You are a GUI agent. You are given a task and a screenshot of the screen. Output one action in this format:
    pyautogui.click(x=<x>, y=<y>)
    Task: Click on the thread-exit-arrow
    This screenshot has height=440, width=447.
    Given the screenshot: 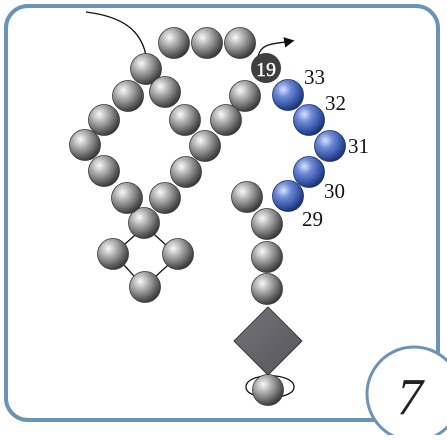 What is the action you would take?
    pyautogui.click(x=276, y=47)
    